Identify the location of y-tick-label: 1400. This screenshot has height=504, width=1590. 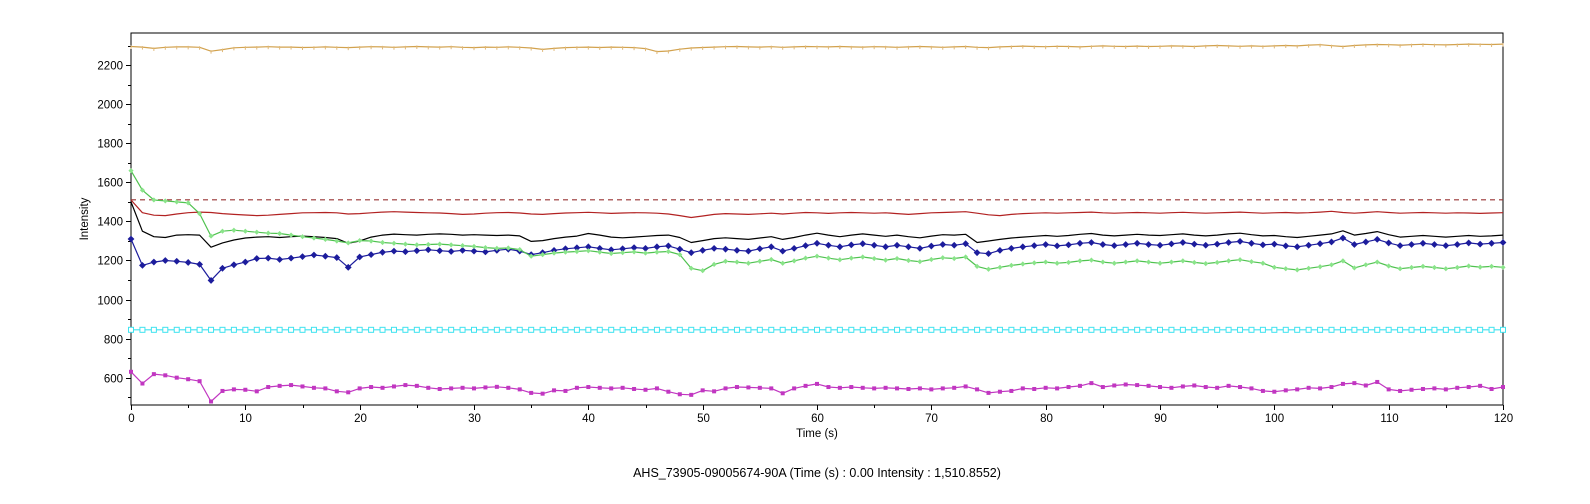
(110, 223).